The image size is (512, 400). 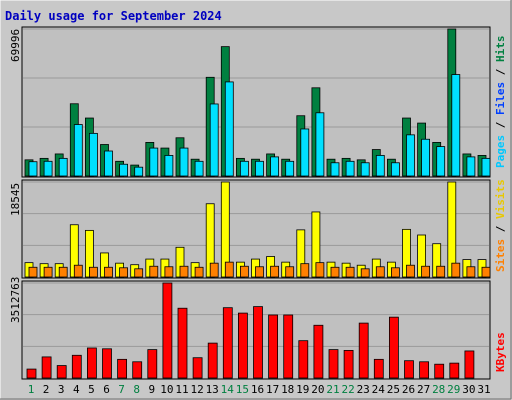 What do you see at coordinates (15, 45) in the screenshot?
I see `hits-axis-max: 69996` at bounding box center [15, 45].